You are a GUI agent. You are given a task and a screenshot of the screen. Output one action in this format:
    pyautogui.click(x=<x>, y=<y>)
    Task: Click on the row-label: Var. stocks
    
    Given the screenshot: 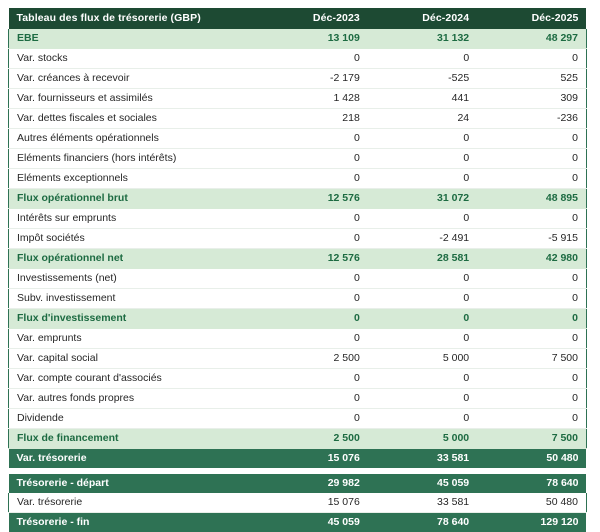 What is the action you would take?
    pyautogui.click(x=134, y=59)
    